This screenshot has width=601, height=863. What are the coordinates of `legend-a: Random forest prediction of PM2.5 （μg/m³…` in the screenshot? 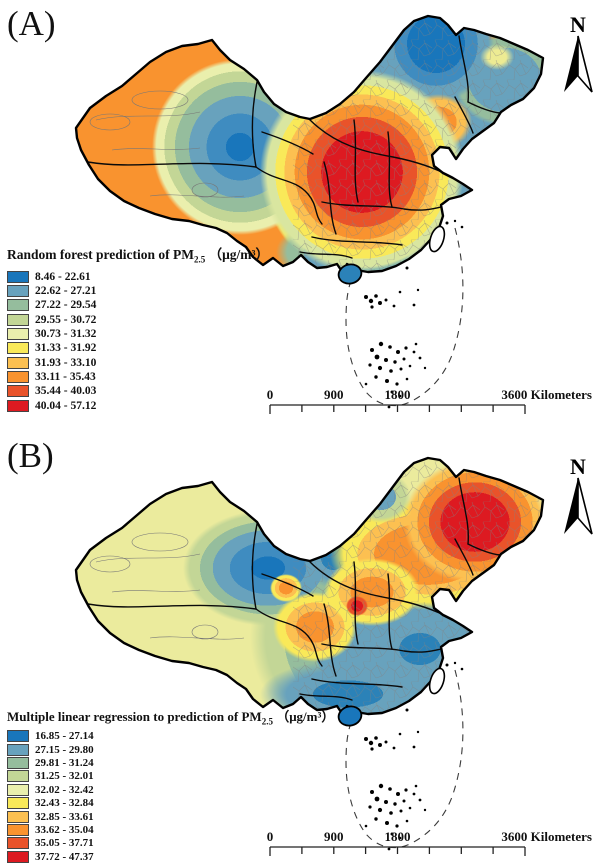 It's located at (138, 328).